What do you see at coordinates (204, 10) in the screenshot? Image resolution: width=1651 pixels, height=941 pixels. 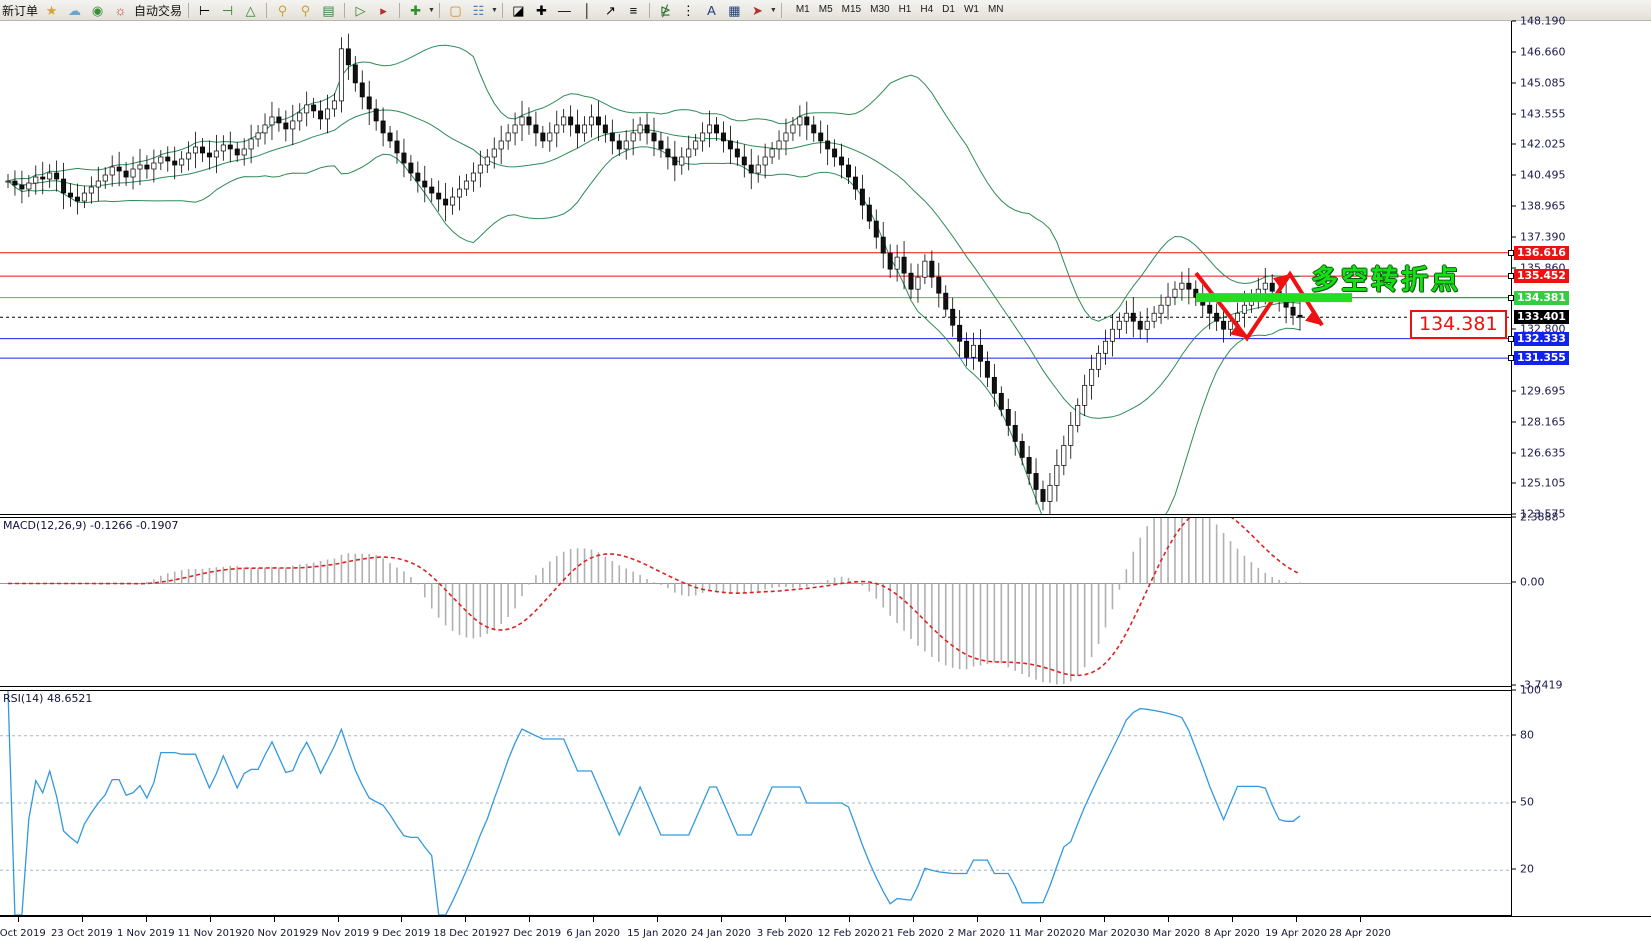 I see `shift-start-icon: ⊢` at bounding box center [204, 10].